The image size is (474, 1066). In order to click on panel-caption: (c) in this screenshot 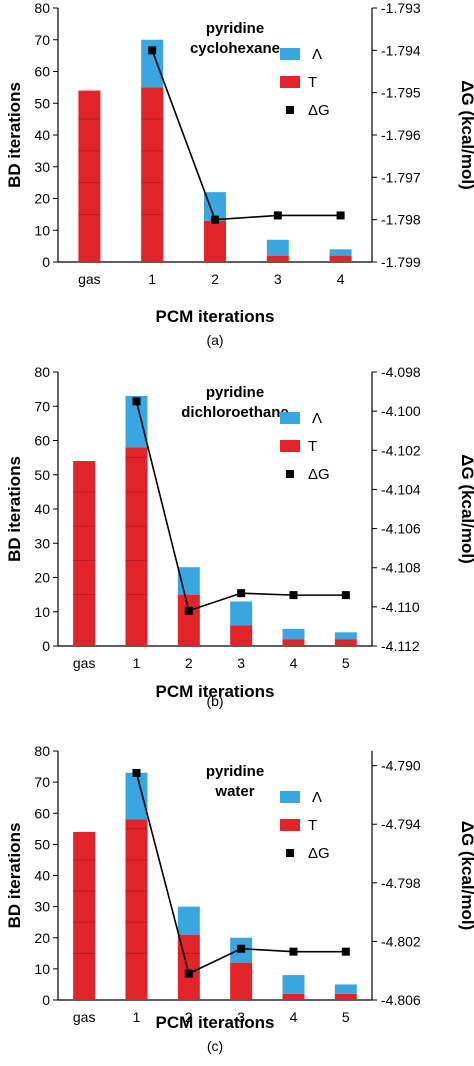, I will do `click(215, 1046)`.